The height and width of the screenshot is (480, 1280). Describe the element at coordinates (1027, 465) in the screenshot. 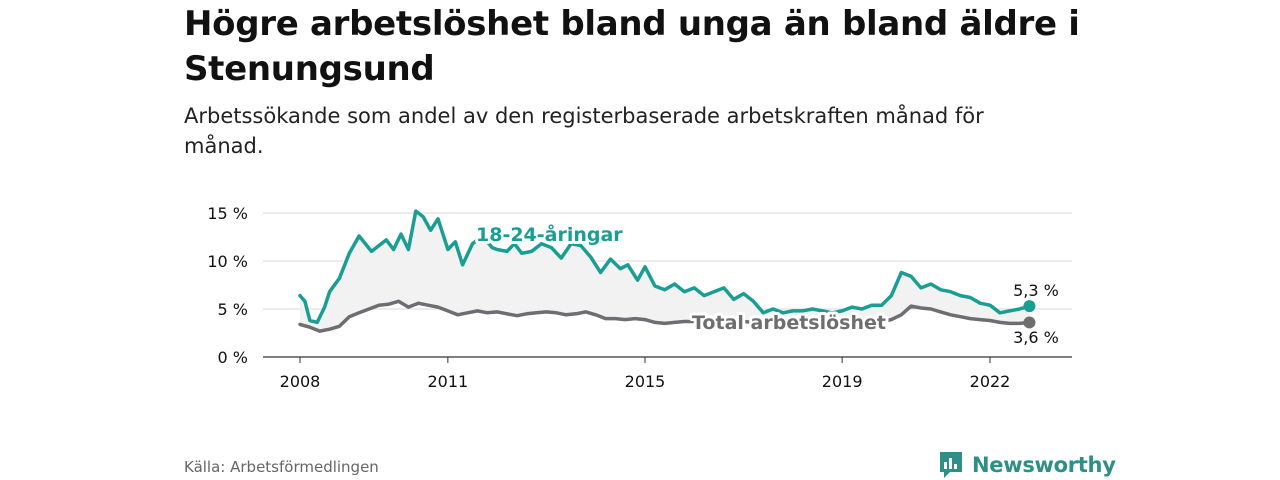

I see `brand-logo: Newsworthy` at that location.